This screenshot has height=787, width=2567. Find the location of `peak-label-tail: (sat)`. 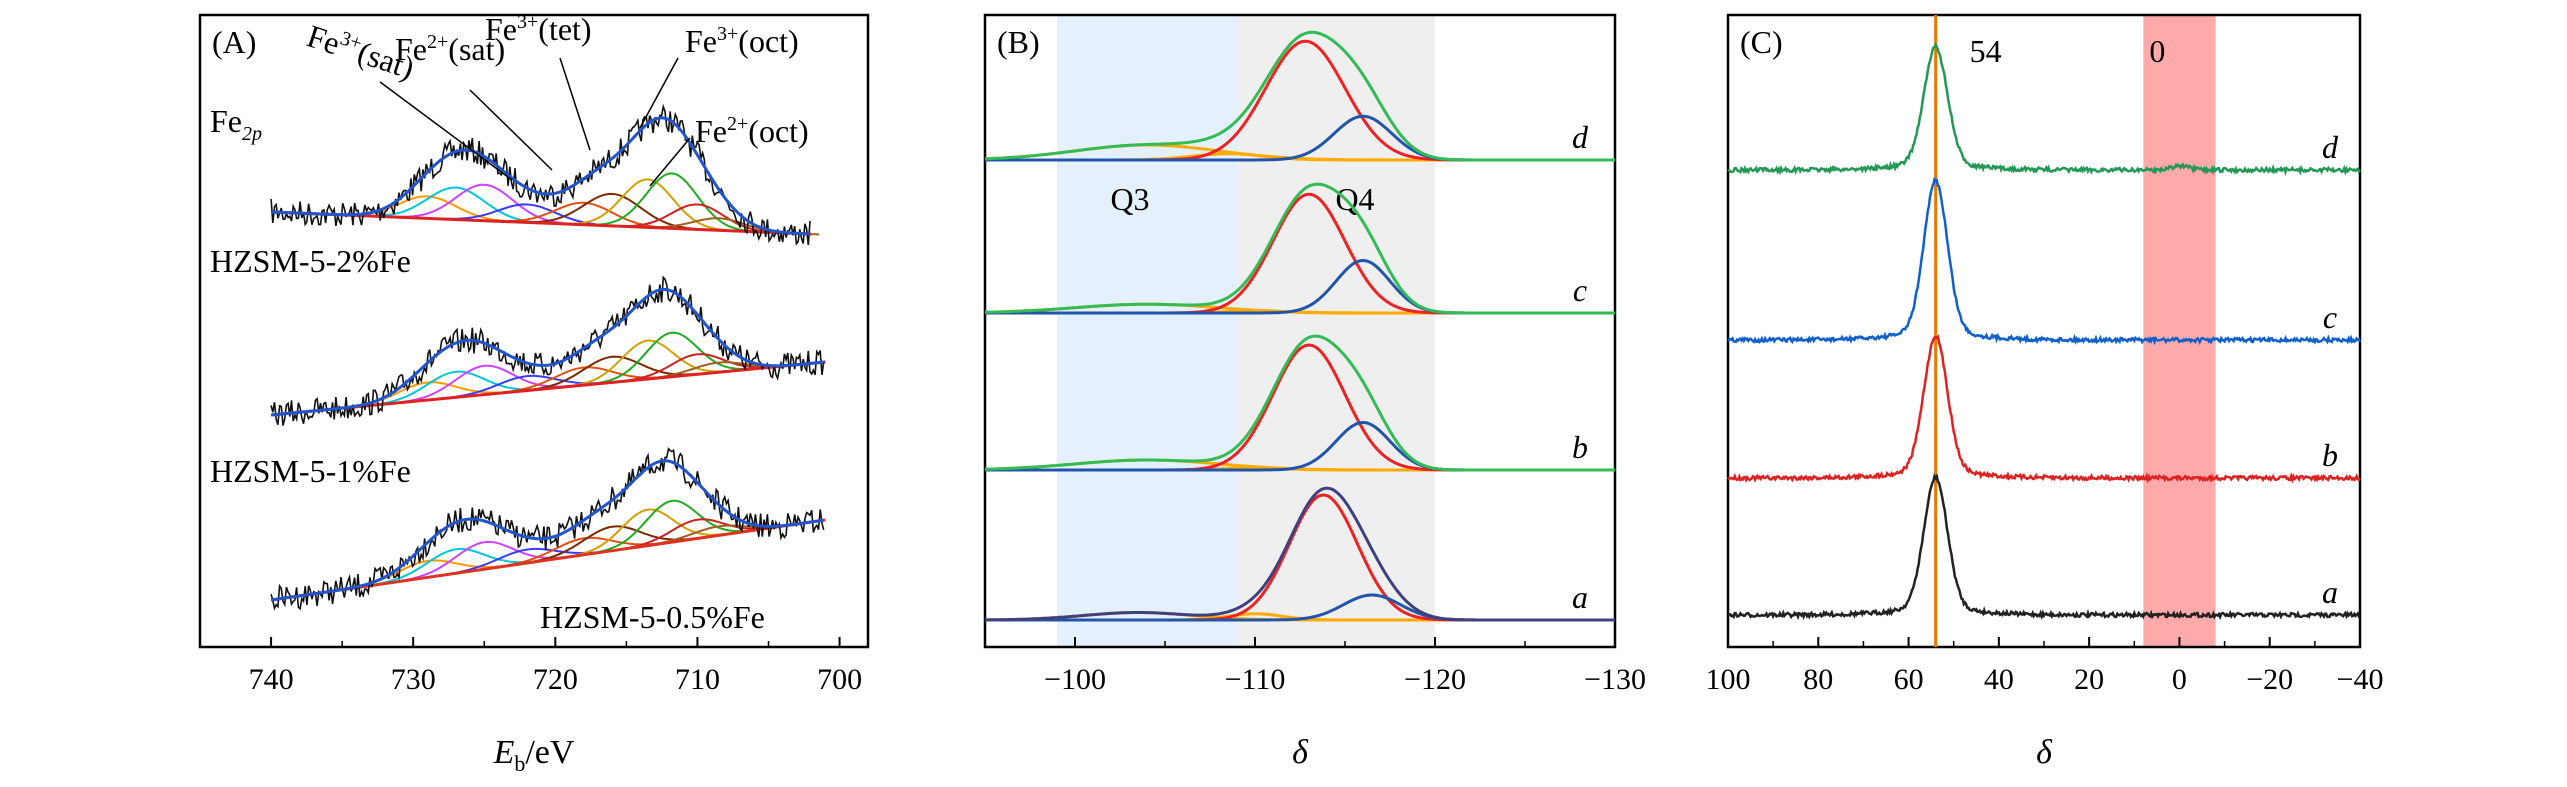

peak-label-tail: (sat) is located at coordinates (476, 49).